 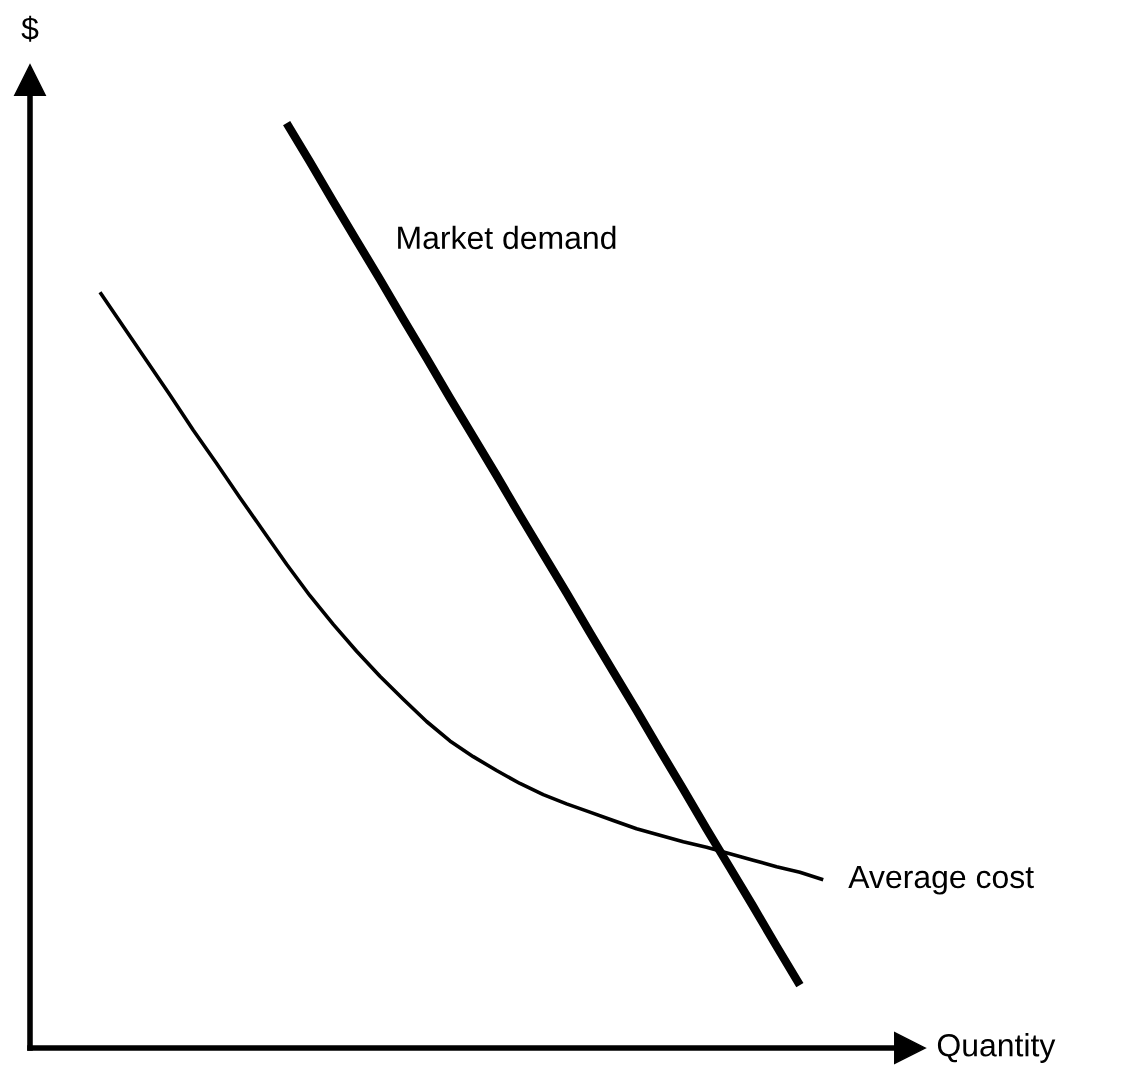 What do you see at coordinates (507, 237) in the screenshot?
I see `series-label: Market demand` at bounding box center [507, 237].